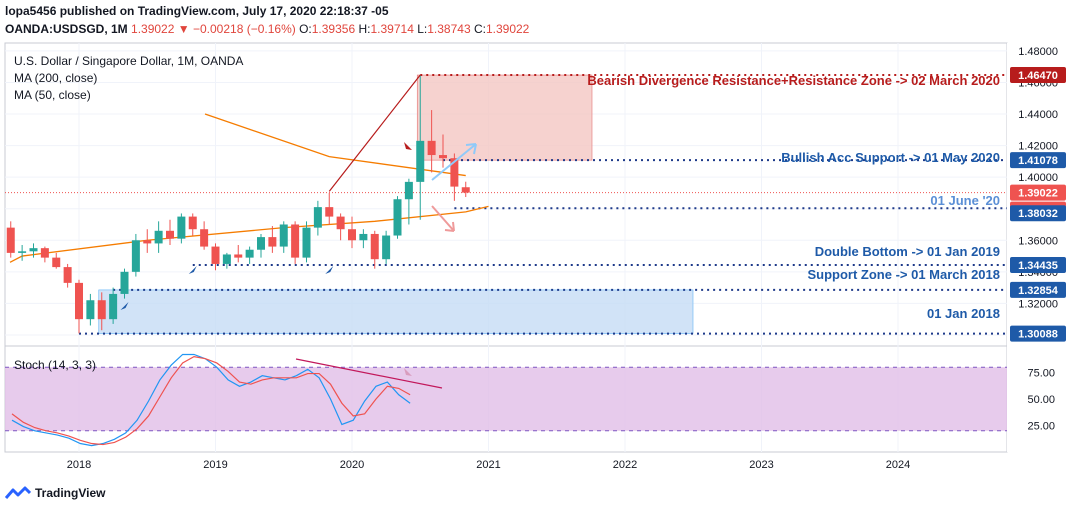  I want to click on price-change: −0.00218 (−0.16%), so click(244, 29).